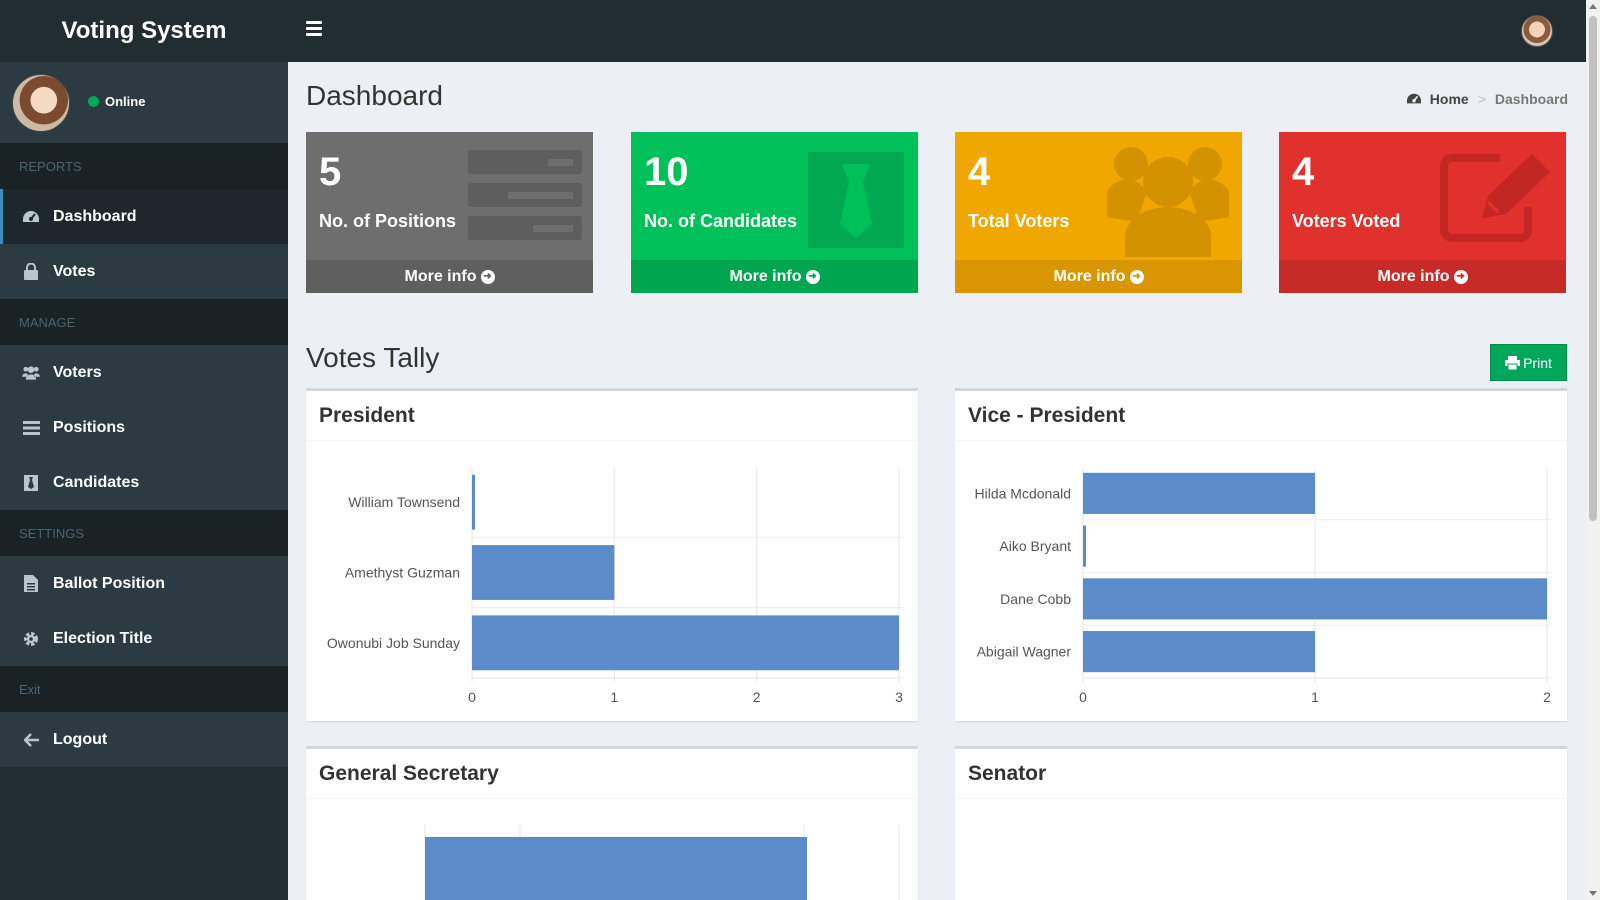 The height and width of the screenshot is (900, 1600). Describe the element at coordinates (144, 533) in the screenshot. I see `section-header-settings: SETTINGS` at that location.